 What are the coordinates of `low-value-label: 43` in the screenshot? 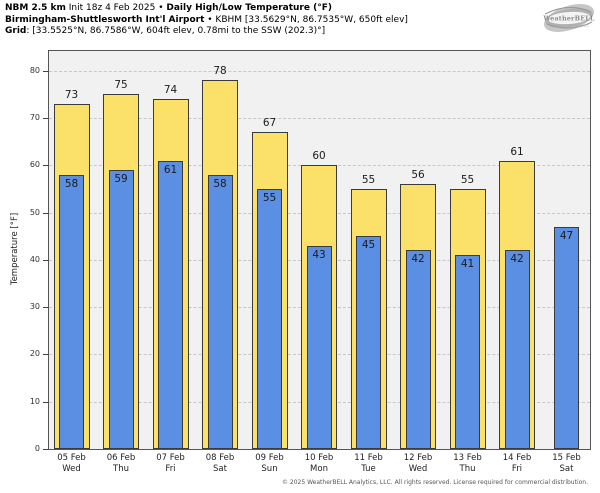 It's located at (319, 254).